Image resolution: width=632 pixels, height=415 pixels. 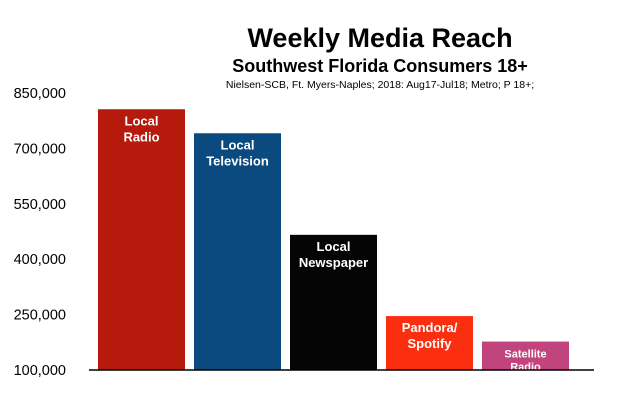 What do you see at coordinates (40, 371) in the screenshot?
I see `y-tick-label: 100,000` at bounding box center [40, 371].